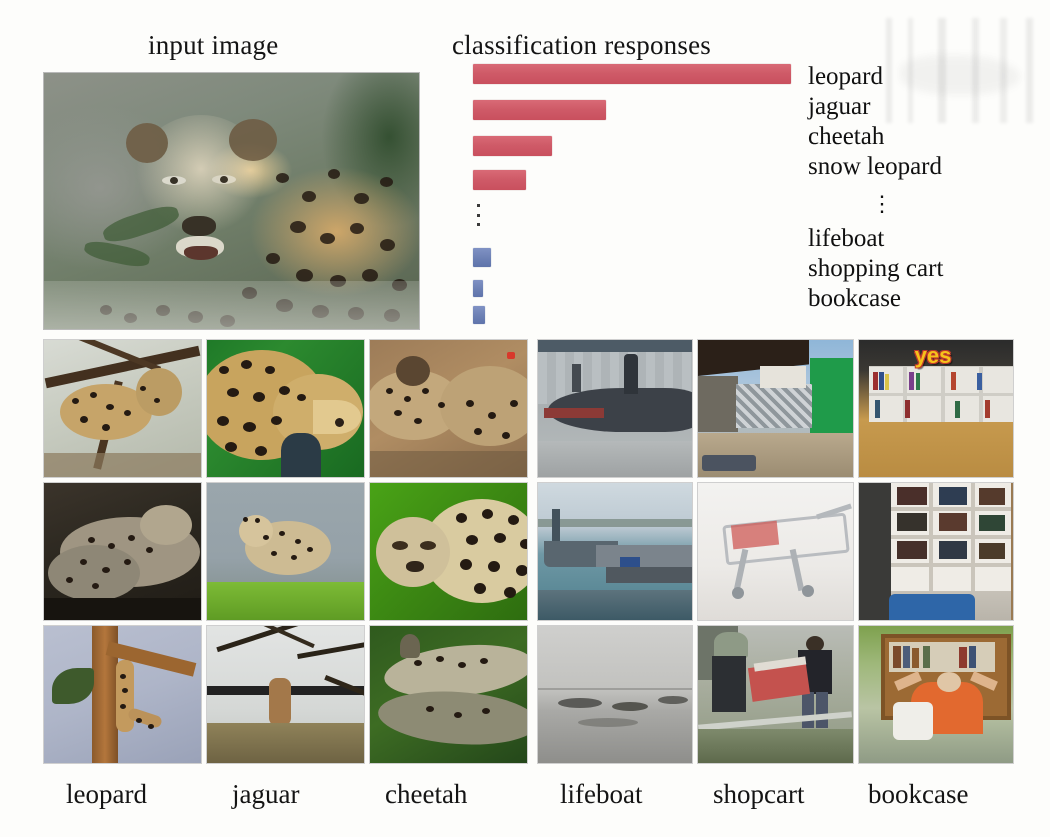 This screenshot has width=1050, height=837. I want to click on bar-cheetah, so click(512, 146).